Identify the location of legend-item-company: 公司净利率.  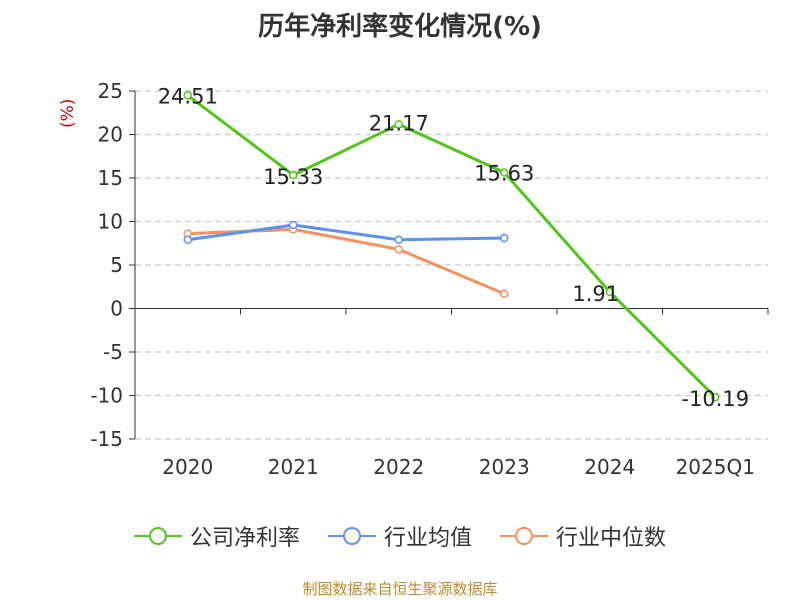
(216, 536).